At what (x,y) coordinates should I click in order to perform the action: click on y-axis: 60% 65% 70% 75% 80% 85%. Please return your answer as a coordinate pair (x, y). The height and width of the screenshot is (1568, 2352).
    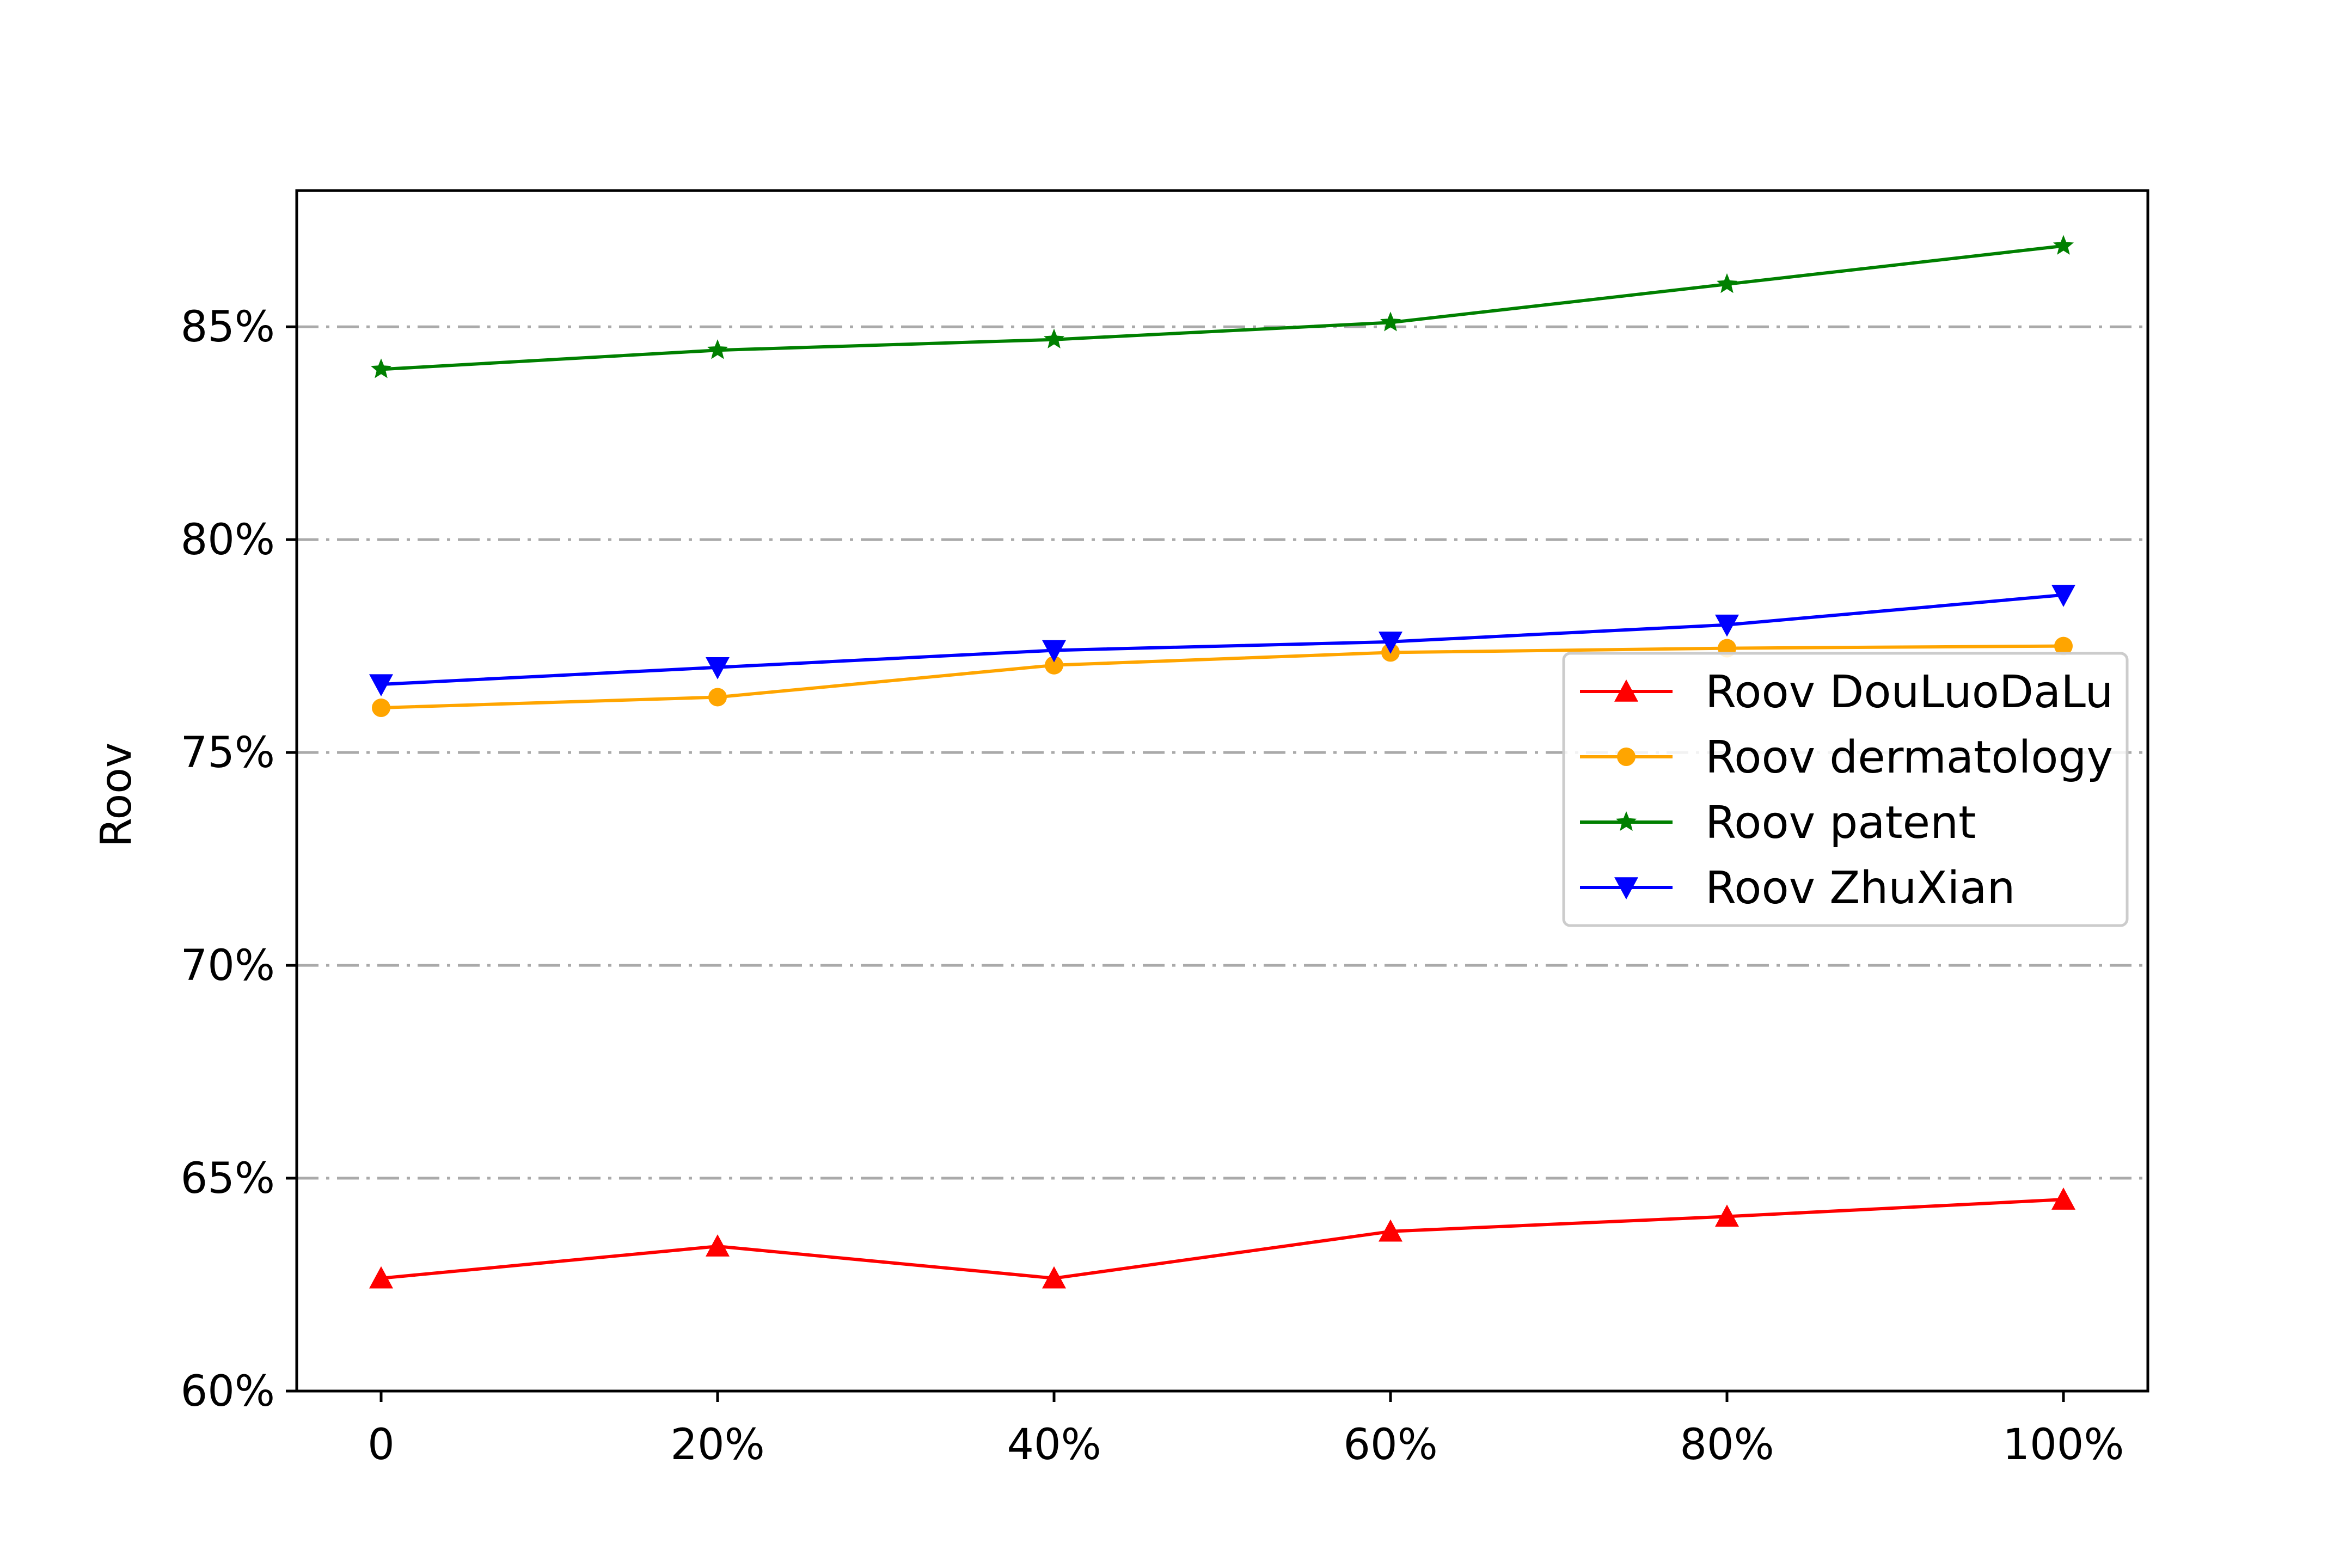
    Looking at the image, I should click on (239, 859).